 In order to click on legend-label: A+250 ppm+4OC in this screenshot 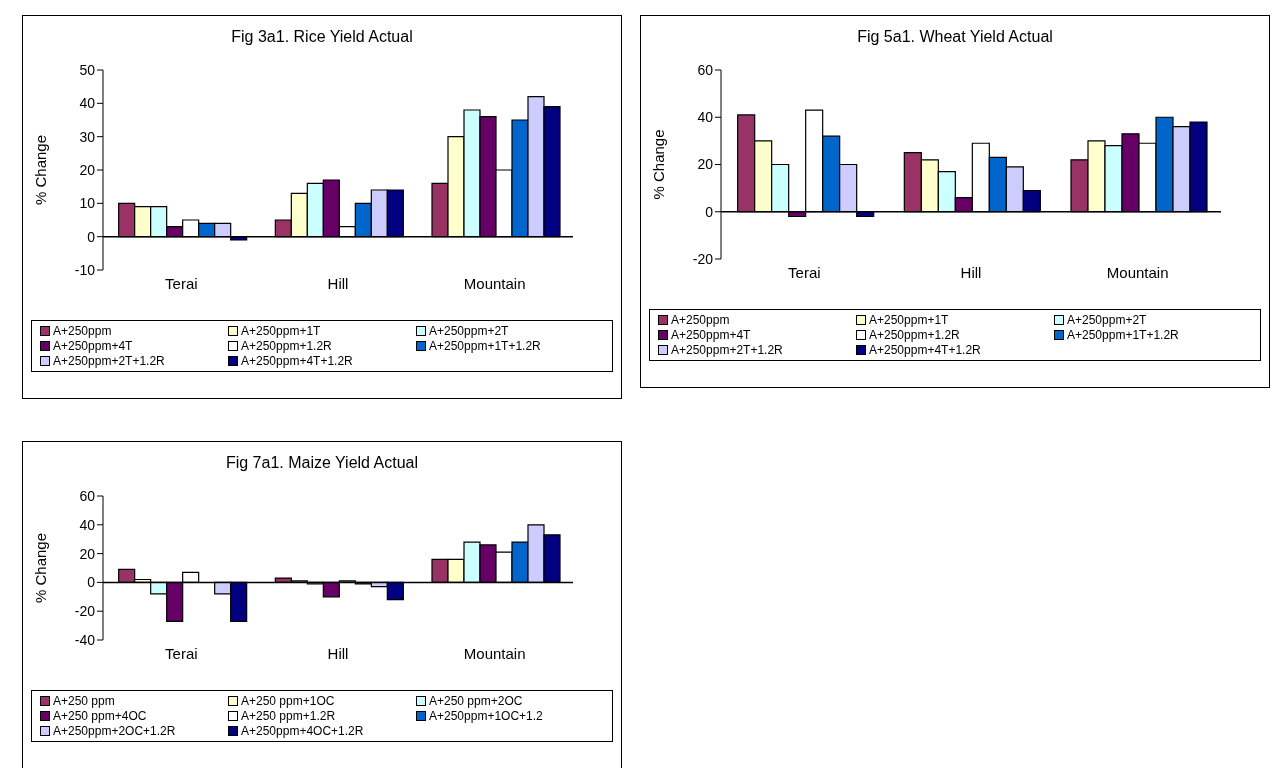, I will do `click(100, 716)`.